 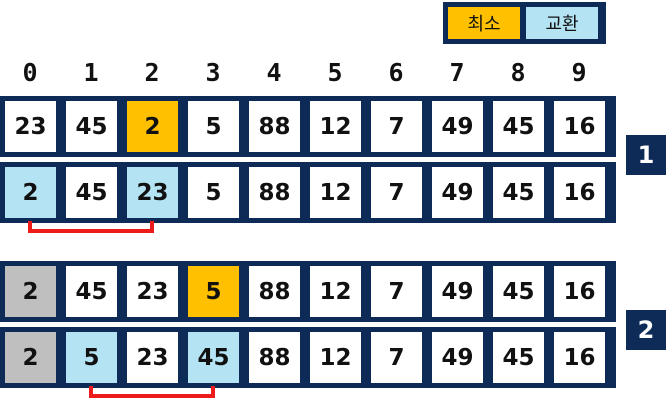 What do you see at coordinates (396, 72) in the screenshot?
I see `index-label: 6` at bounding box center [396, 72].